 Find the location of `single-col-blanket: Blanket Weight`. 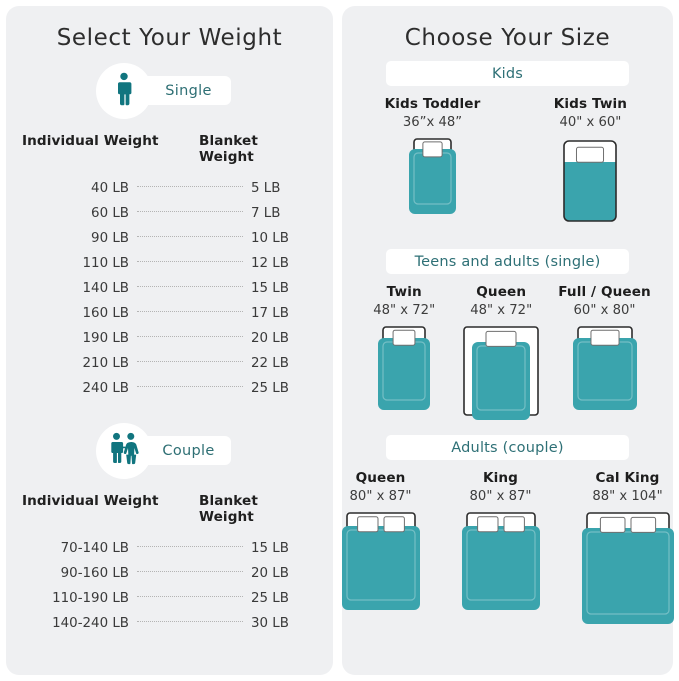

single-col-blanket: Blanket Weight is located at coordinates (228, 149).